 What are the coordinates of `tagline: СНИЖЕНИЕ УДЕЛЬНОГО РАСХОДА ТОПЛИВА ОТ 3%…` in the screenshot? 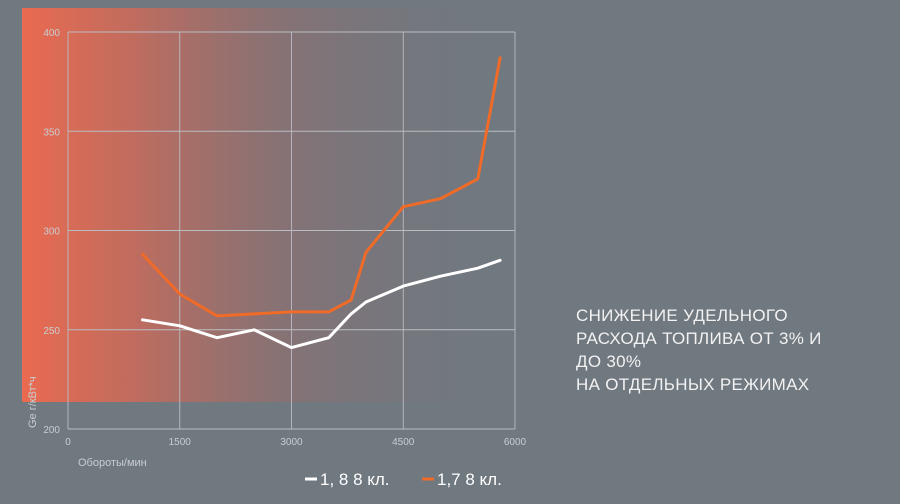 It's located at (731, 350).